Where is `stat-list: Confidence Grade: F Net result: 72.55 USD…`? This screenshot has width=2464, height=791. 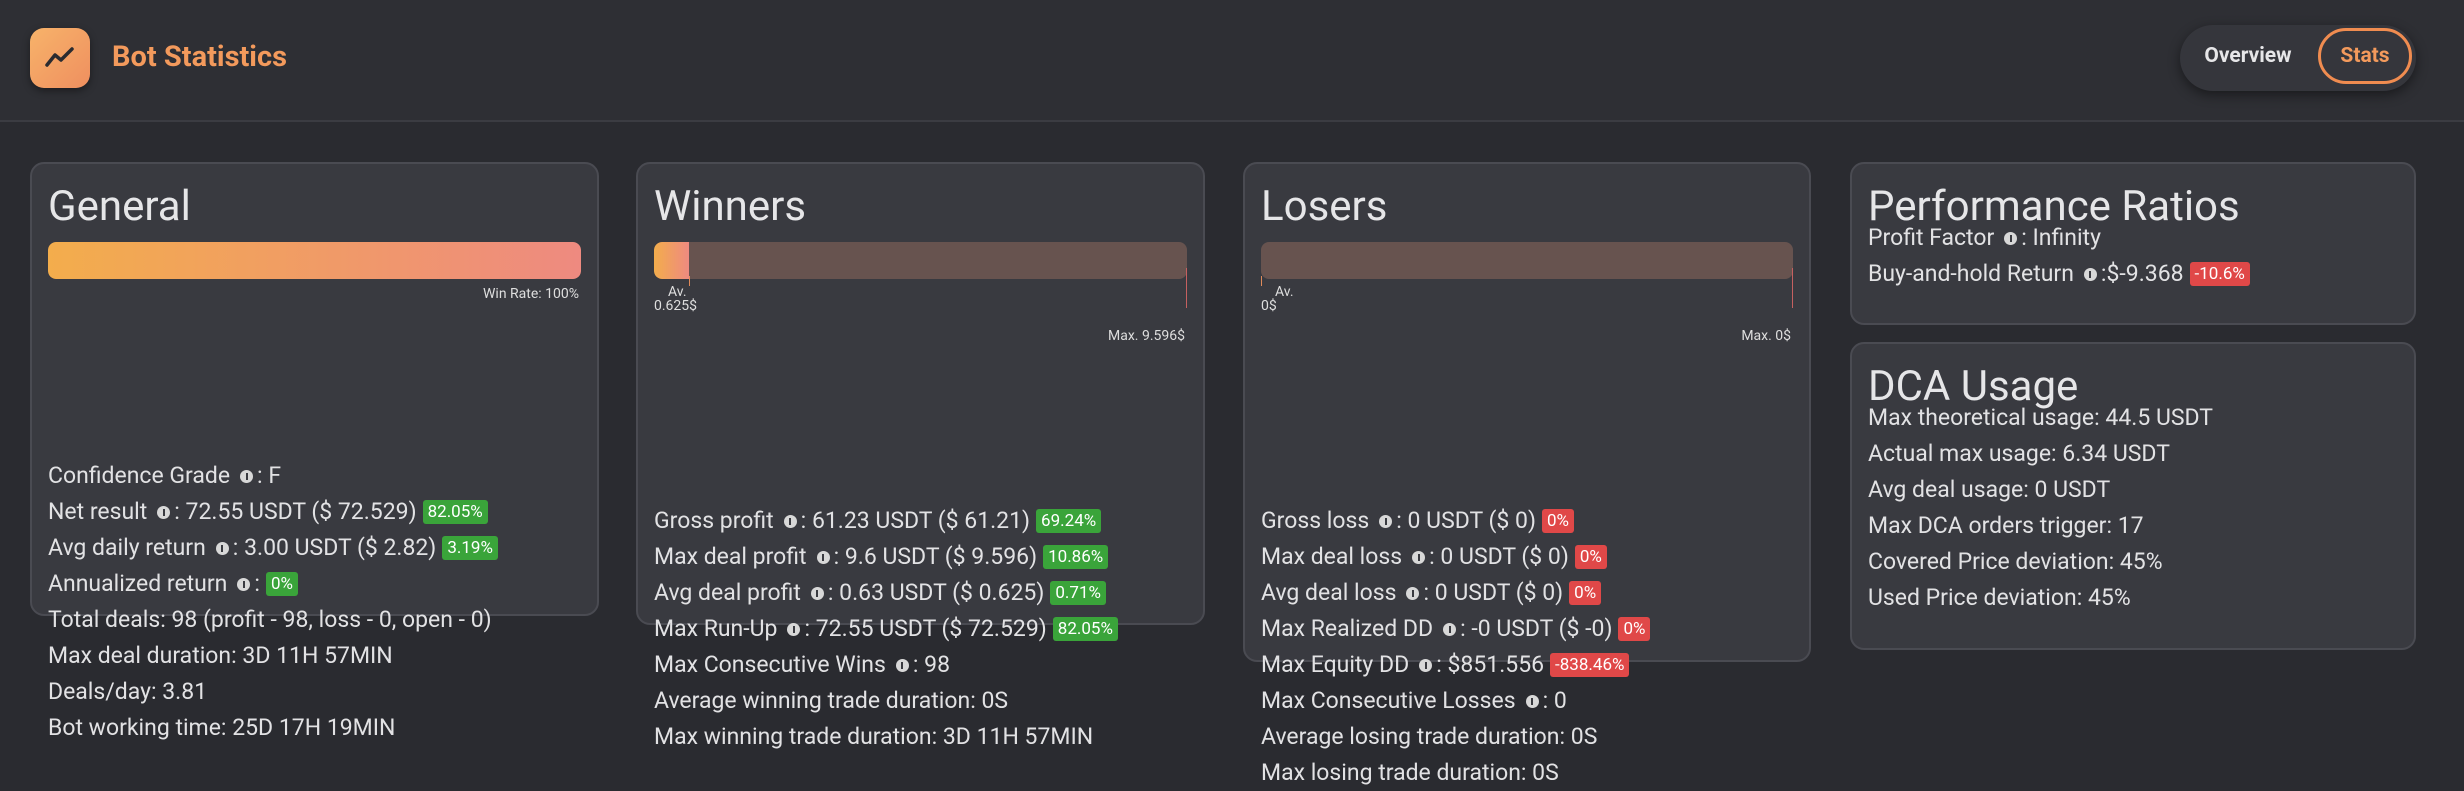 stat-list: Confidence Grade: F Net result: 72.55 USD… is located at coordinates (273, 602).